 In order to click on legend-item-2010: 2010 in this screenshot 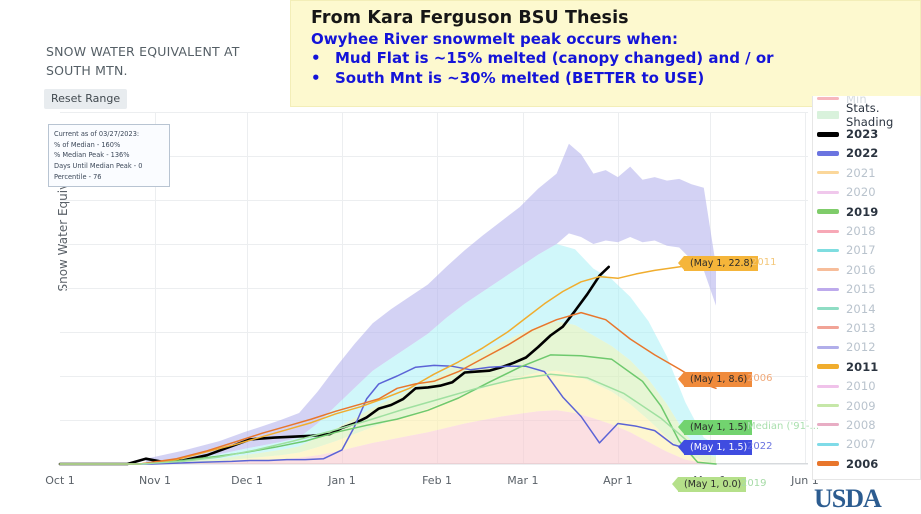, I will do `click(866, 385)`.